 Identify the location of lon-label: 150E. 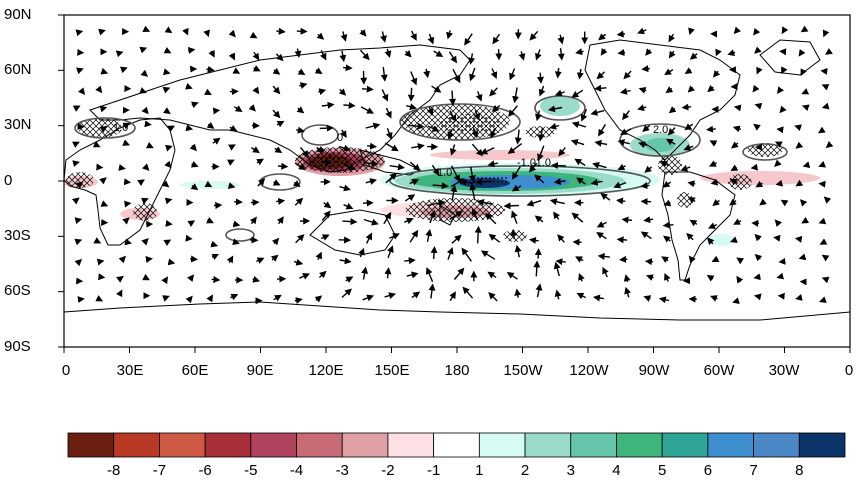
(392, 370).